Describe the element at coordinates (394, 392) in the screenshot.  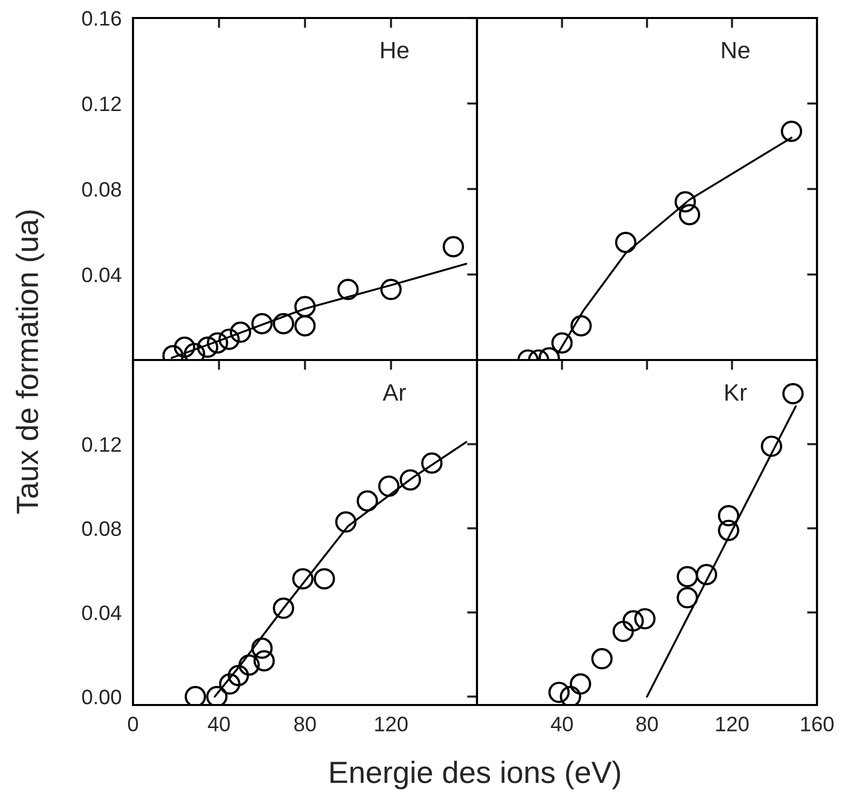
I see `annotation: Ar` at that location.